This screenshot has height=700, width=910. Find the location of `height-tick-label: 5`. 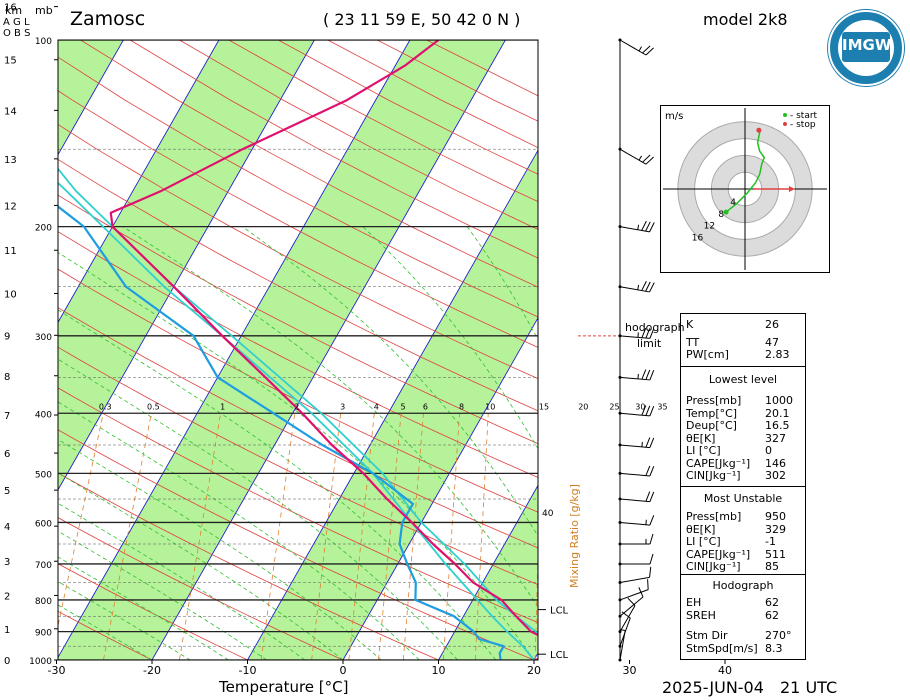

height-tick-label: 5 is located at coordinates (7, 491).